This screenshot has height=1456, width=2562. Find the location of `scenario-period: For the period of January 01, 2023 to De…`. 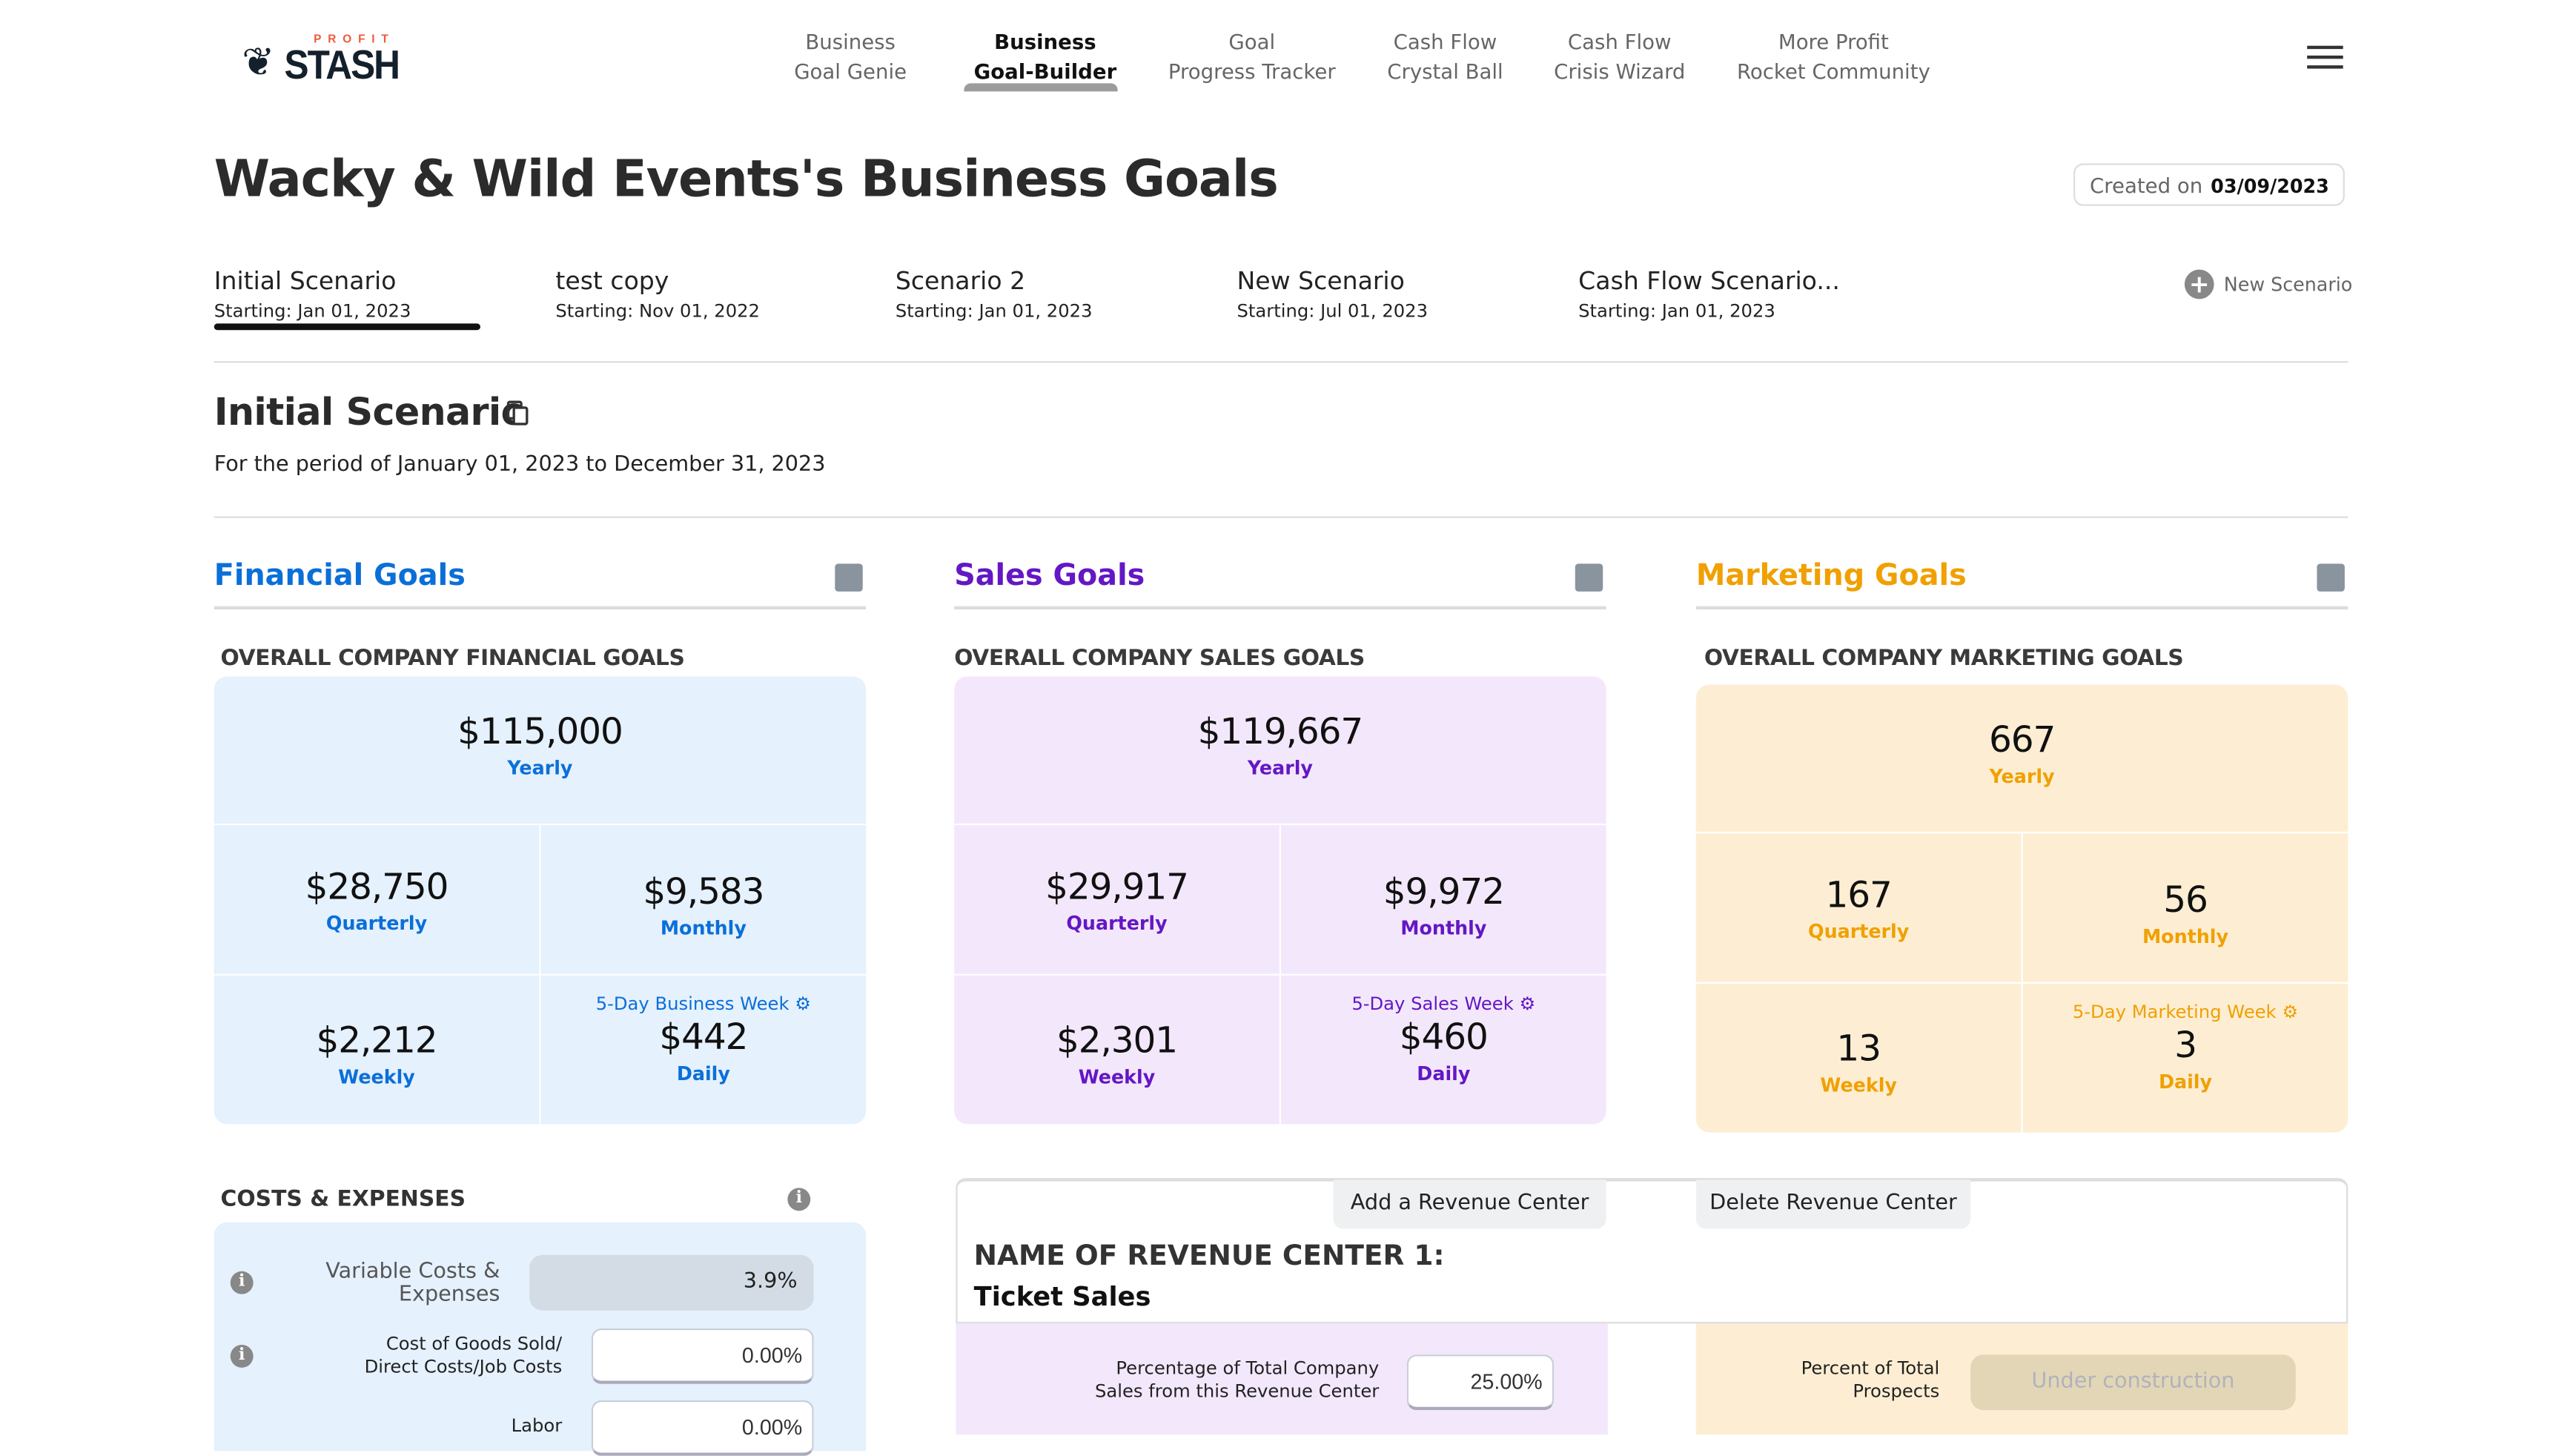

scenario-period: For the period of January 01, 2023 to De… is located at coordinates (520, 465).